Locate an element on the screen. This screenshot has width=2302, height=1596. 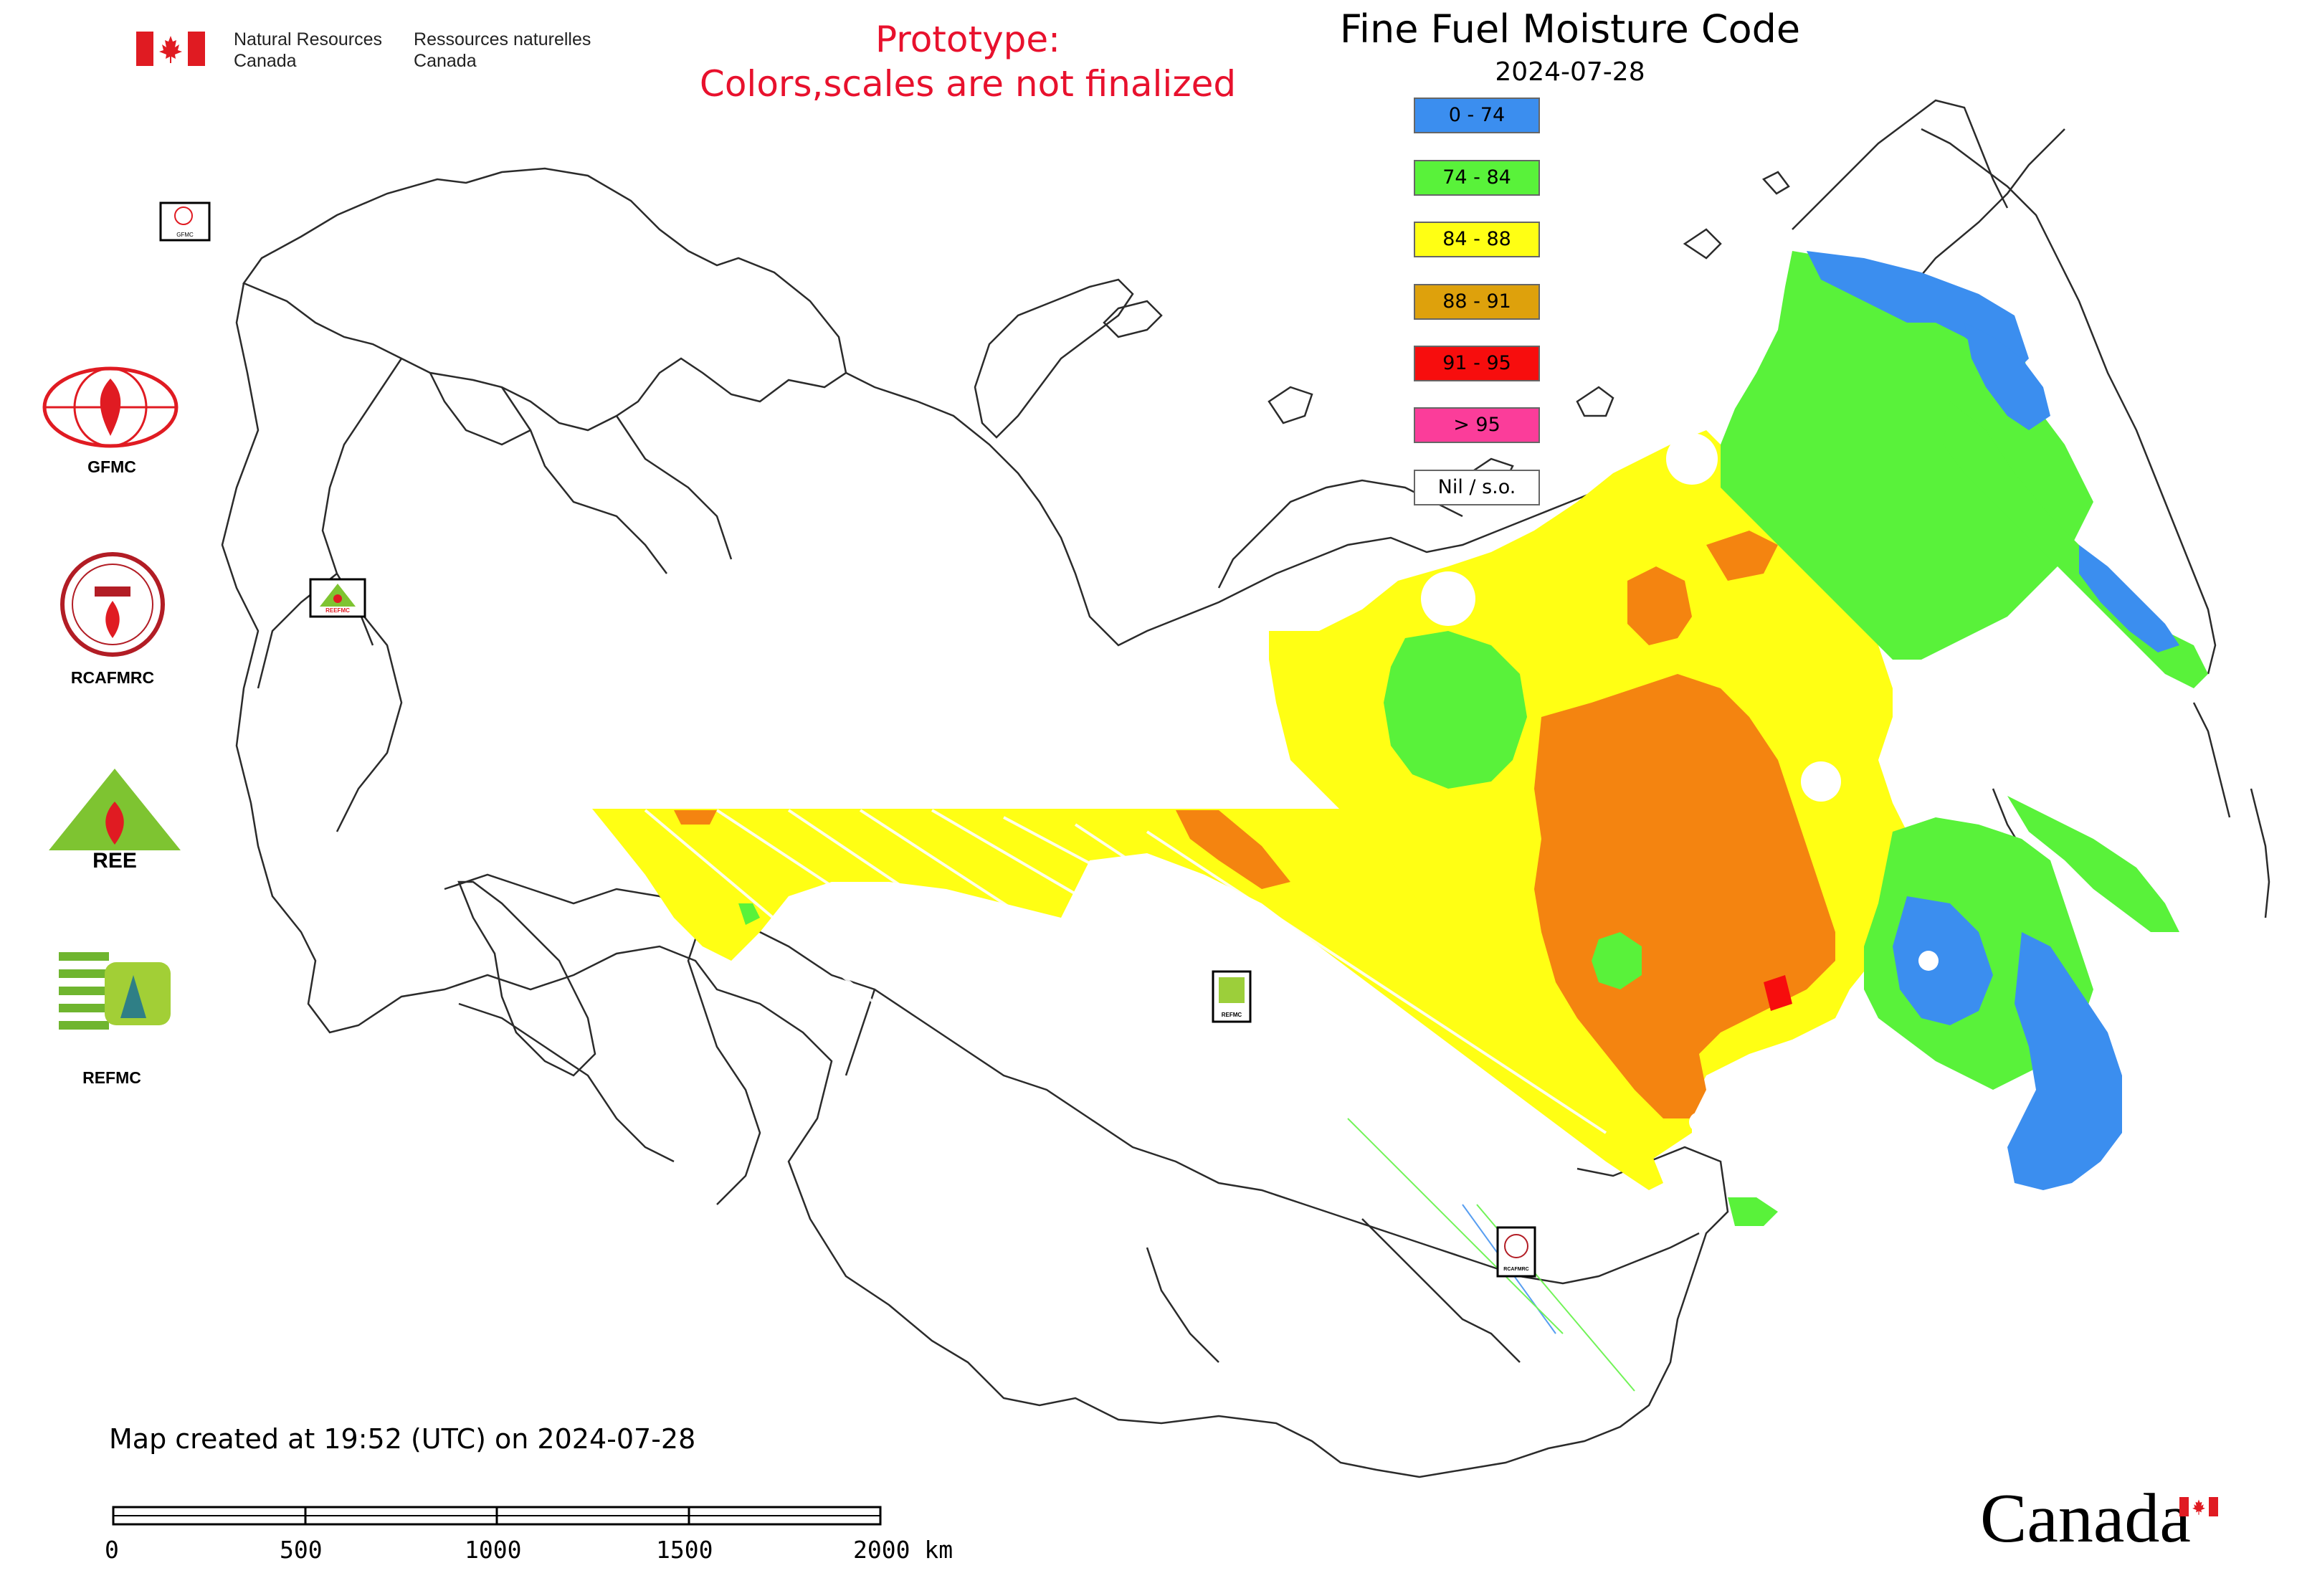
svg-text: GFMC is located at coordinates (185, 235).